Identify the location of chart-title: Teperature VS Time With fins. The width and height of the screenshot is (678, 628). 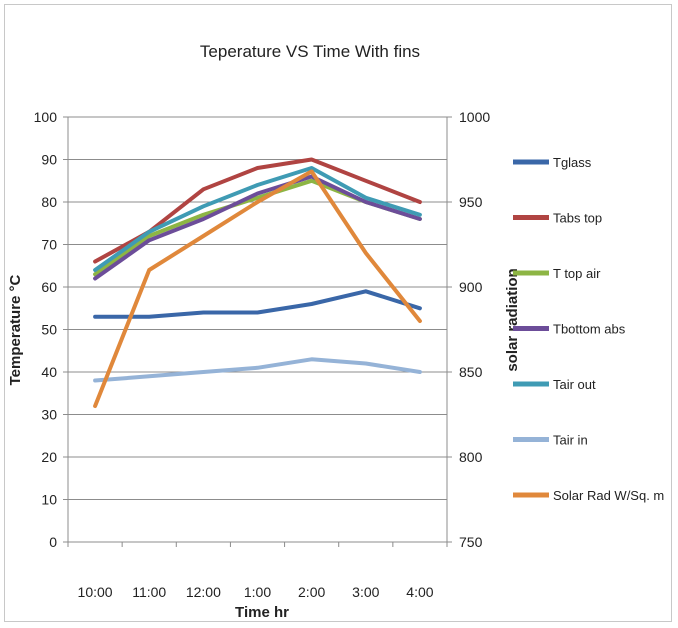
(310, 51).